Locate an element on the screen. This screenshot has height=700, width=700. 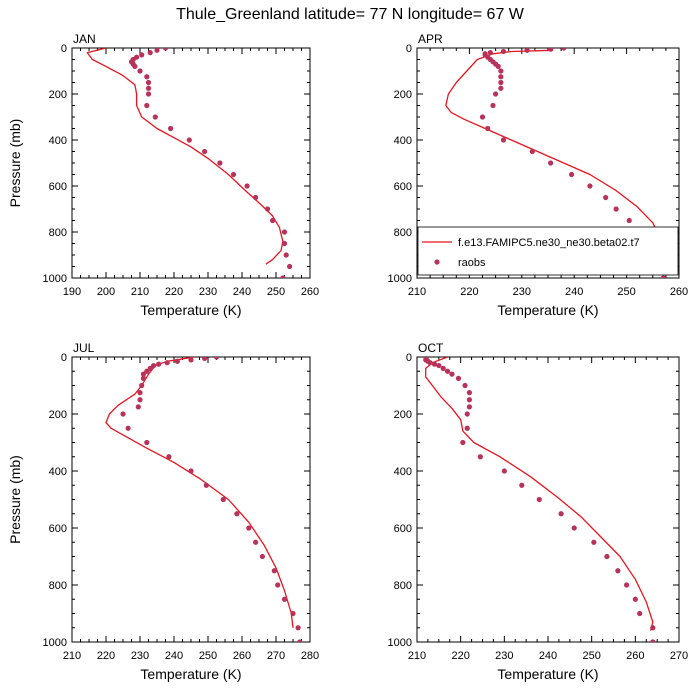
y-tick-label: 600 is located at coordinates (403, 187).